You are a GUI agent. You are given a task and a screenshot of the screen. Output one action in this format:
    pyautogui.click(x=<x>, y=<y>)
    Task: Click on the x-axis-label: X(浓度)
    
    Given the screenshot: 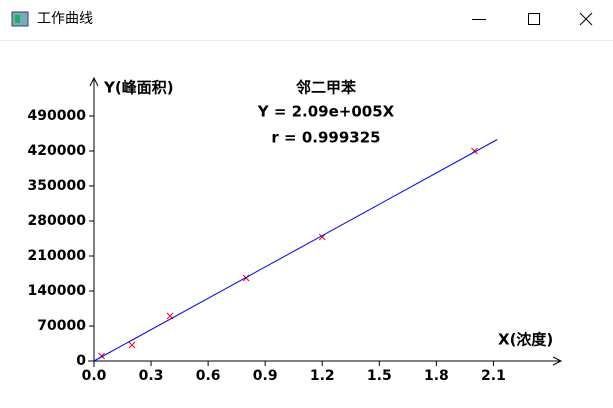 What is the action you would take?
    pyautogui.click(x=525, y=340)
    